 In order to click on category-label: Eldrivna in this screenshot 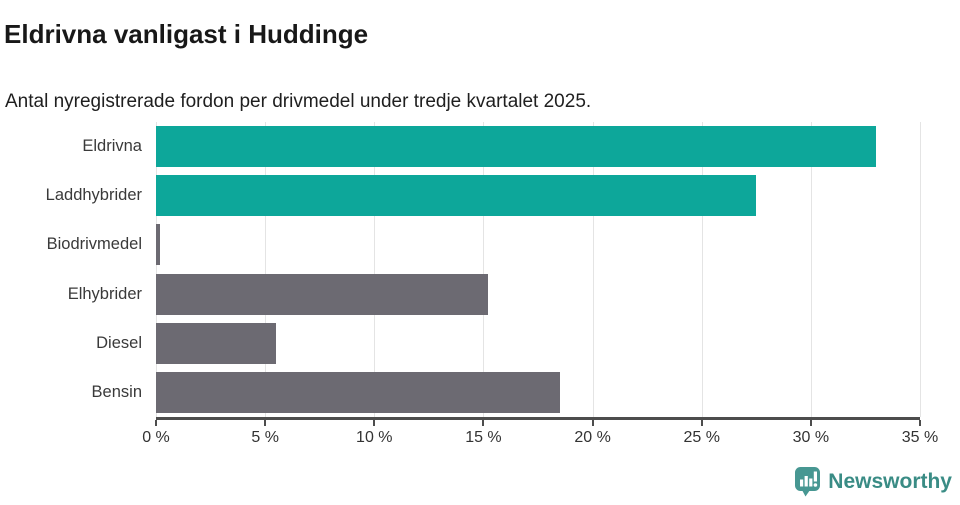, I will do `click(112, 146)`.